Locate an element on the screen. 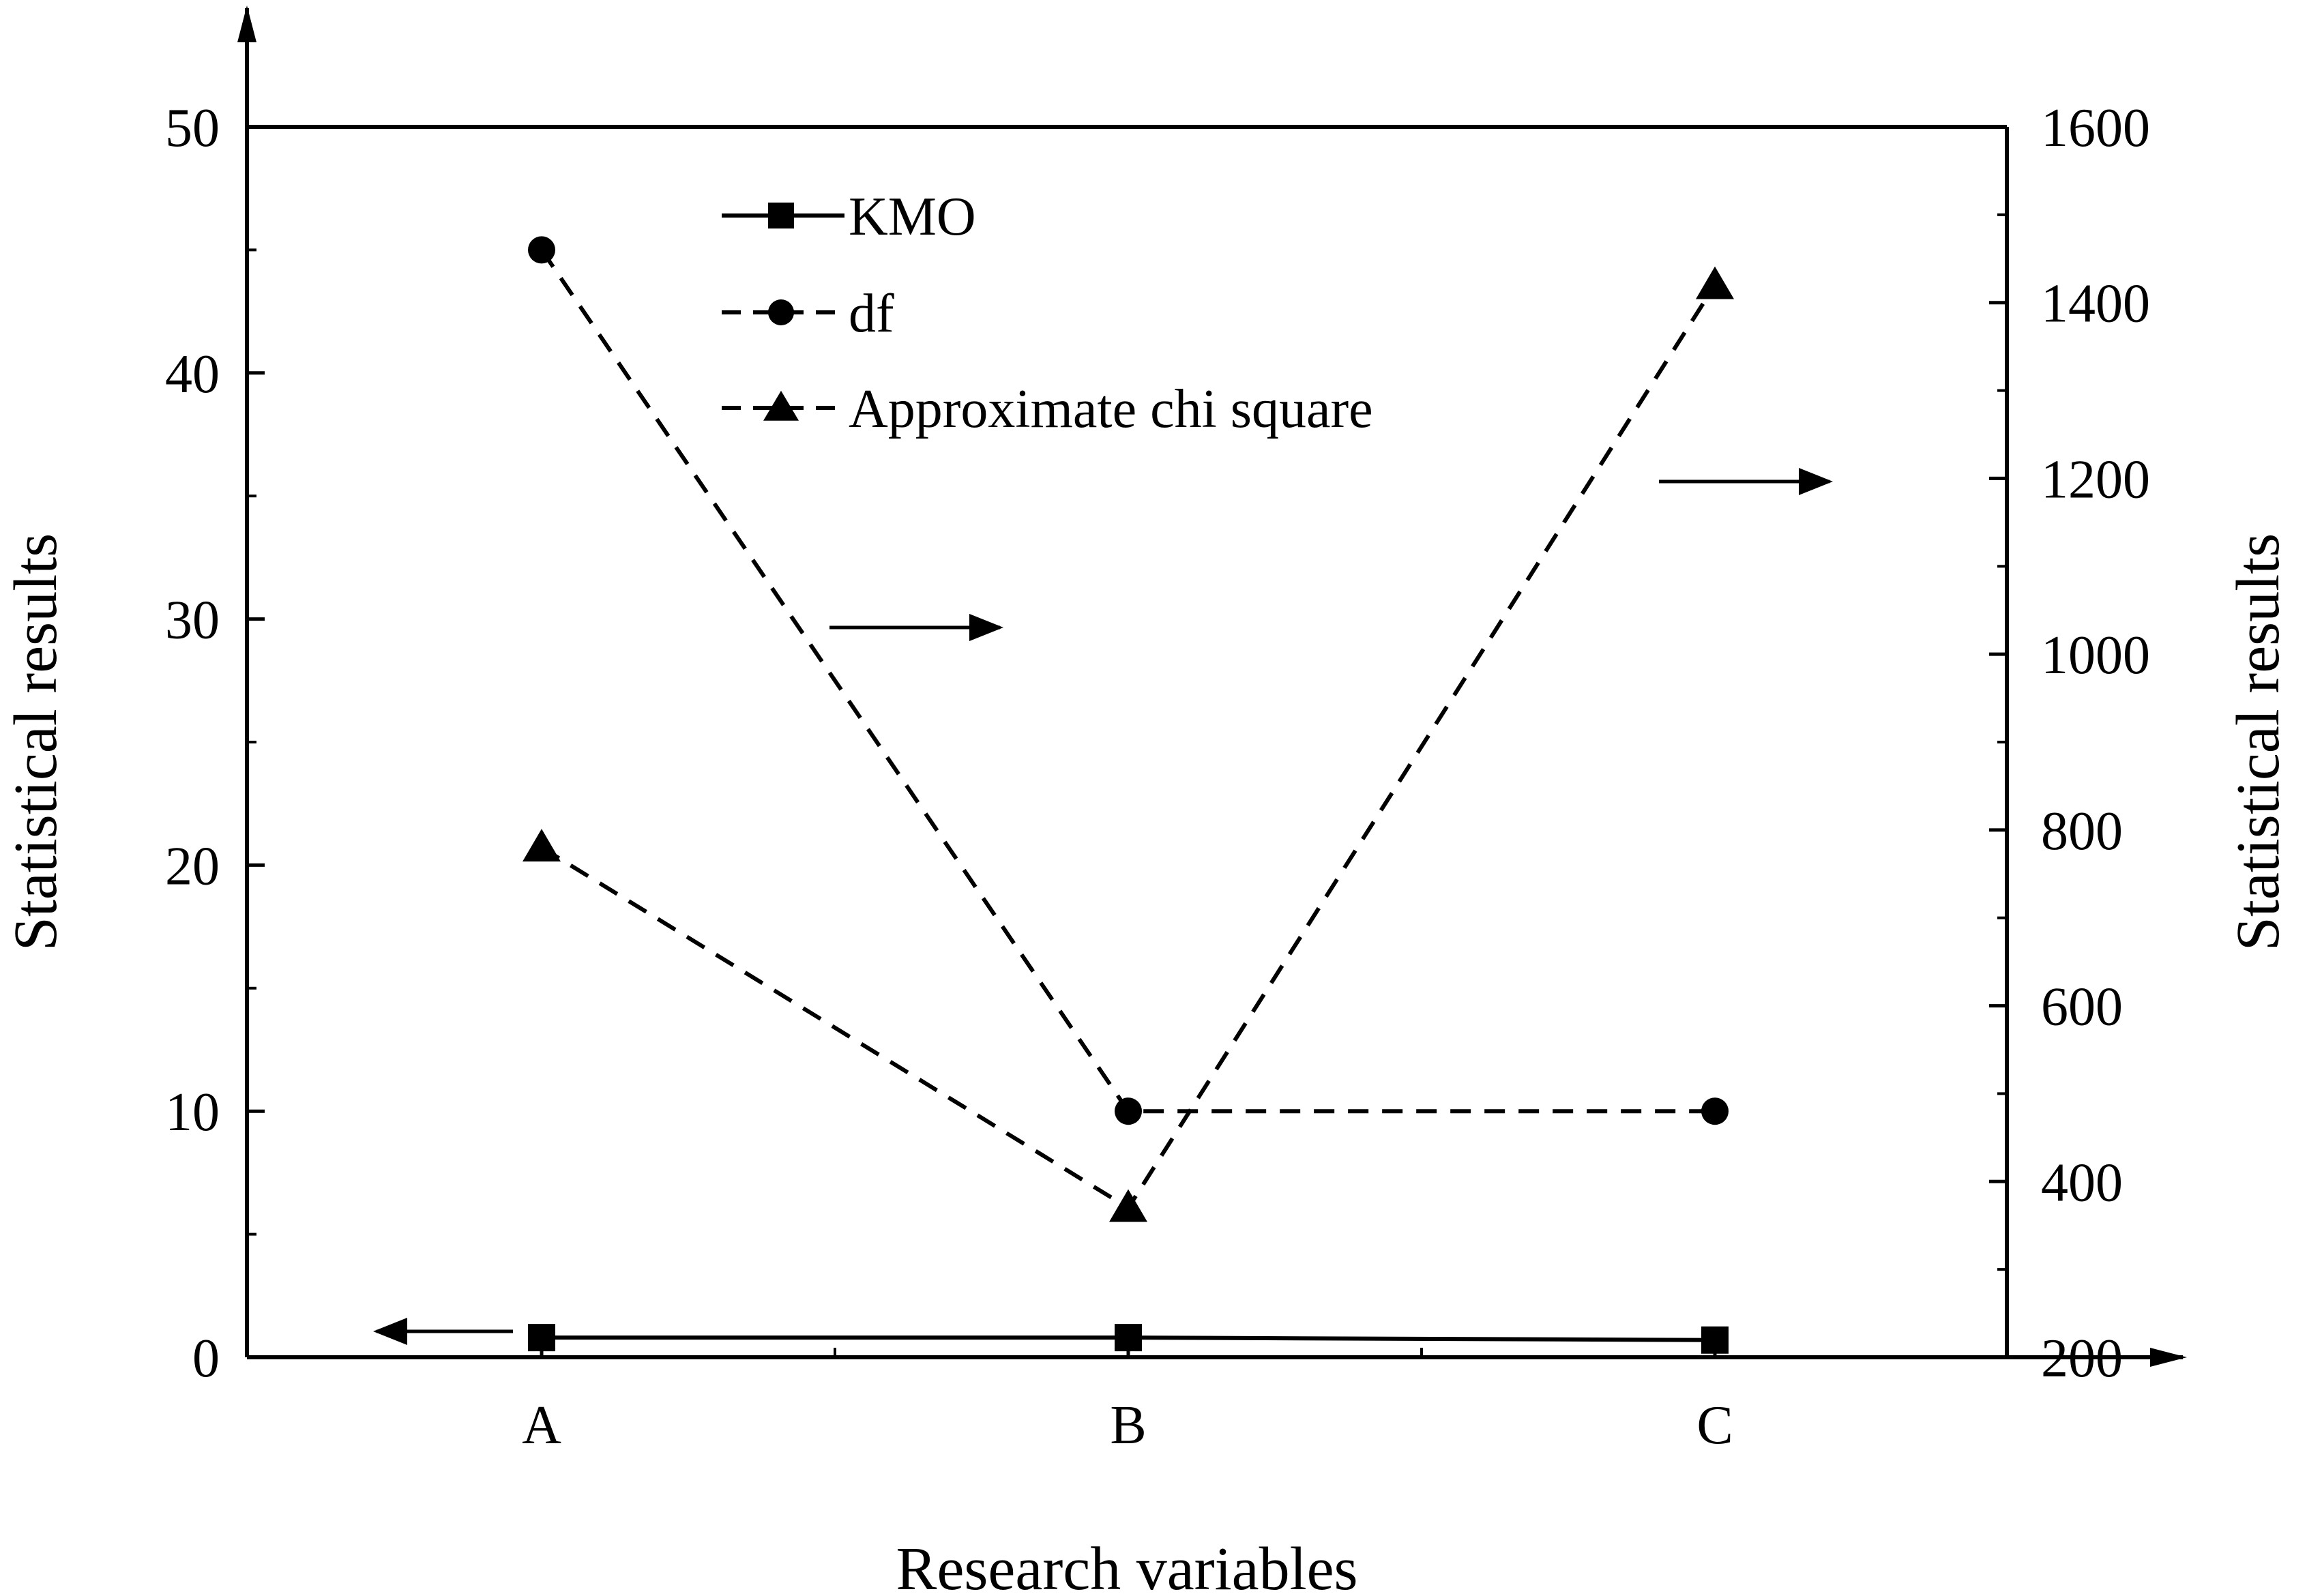 The image size is (2307, 1596). x-tick-label: A is located at coordinates (541, 1425).